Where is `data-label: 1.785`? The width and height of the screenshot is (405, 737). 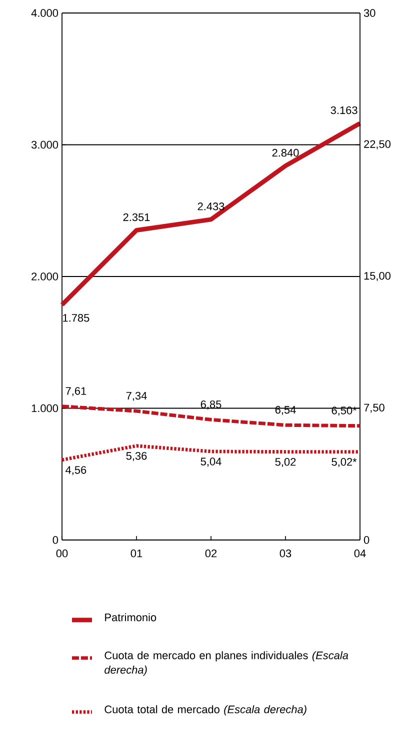
data-label: 1.785 is located at coordinates (76, 318).